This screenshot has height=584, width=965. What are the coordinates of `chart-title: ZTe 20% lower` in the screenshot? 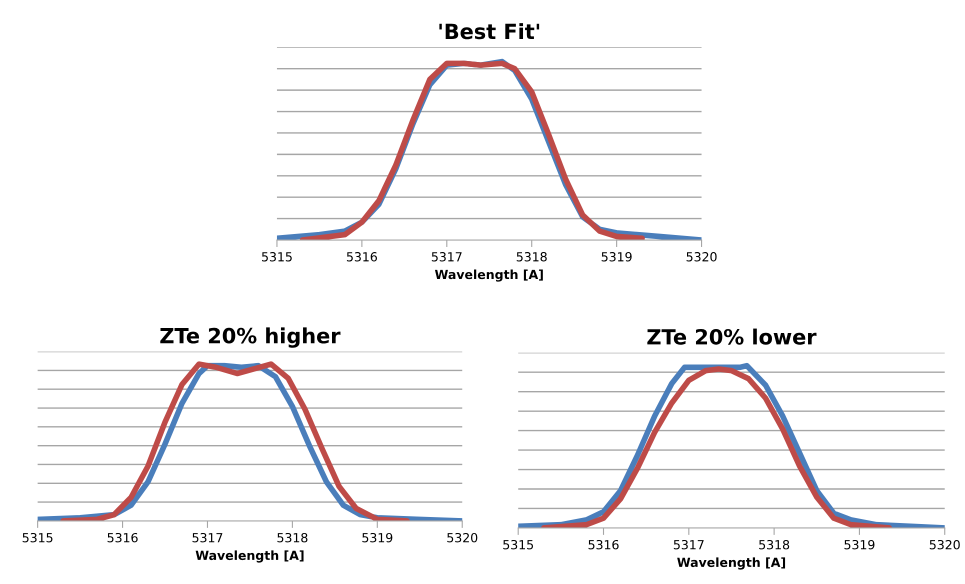 It's located at (731, 336).